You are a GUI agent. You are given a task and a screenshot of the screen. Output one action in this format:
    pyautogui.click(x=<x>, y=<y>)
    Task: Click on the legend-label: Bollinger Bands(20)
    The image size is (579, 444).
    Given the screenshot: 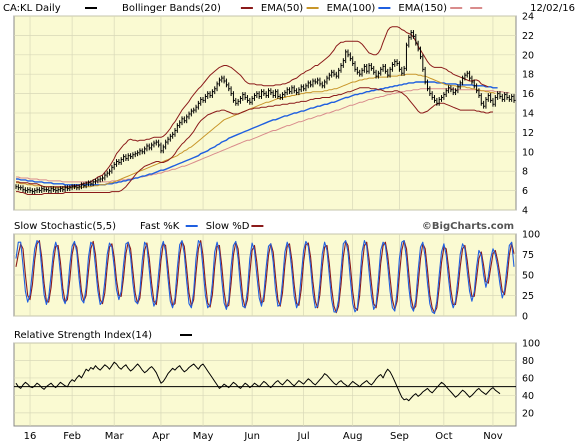 What is the action you would take?
    pyautogui.click(x=171, y=8)
    